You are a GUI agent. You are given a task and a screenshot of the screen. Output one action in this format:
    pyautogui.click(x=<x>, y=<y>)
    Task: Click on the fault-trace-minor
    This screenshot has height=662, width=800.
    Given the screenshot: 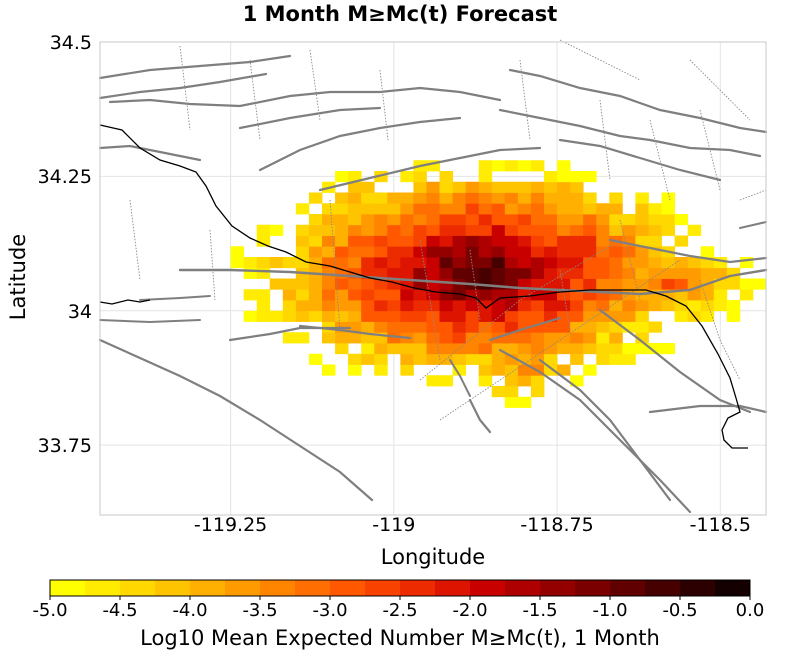 What is the action you would take?
    pyautogui.click(x=605, y=140)
    